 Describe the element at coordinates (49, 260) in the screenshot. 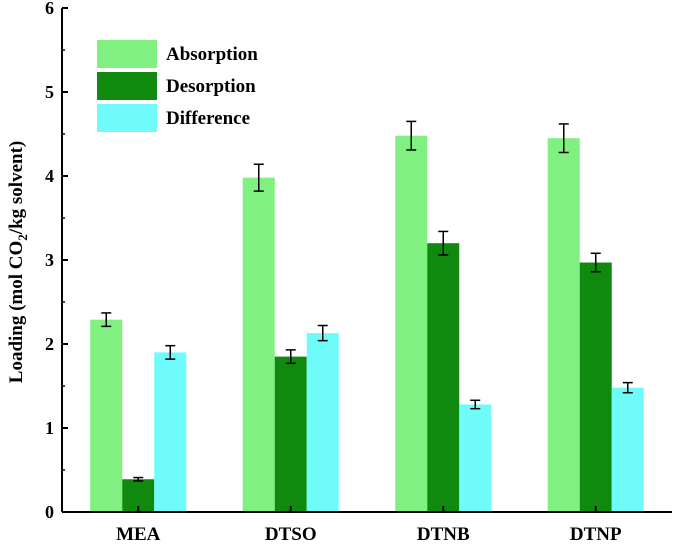

I see `y-tick-label: 3` at that location.